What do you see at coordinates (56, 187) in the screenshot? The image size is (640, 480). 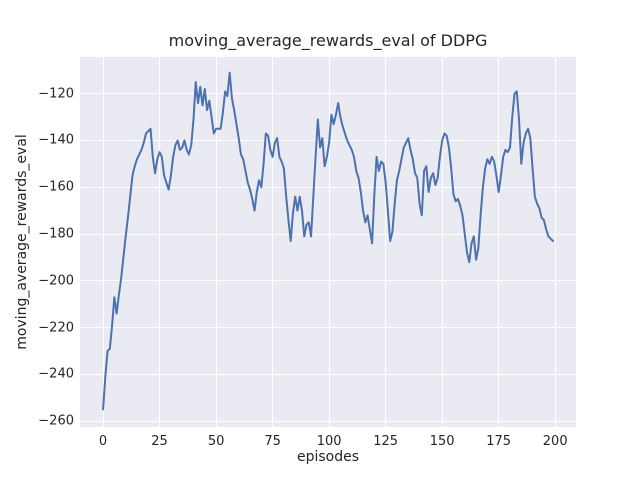 I see `y-tick-label: −160` at bounding box center [56, 187].